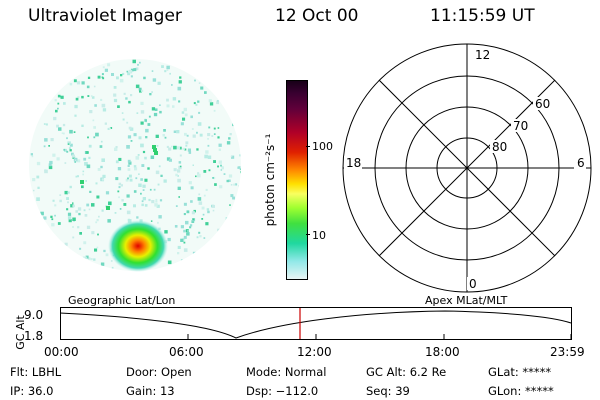  What do you see at coordinates (319, 235) in the screenshot?
I see `colorbar-tick-label-10: 10` at bounding box center [319, 235].